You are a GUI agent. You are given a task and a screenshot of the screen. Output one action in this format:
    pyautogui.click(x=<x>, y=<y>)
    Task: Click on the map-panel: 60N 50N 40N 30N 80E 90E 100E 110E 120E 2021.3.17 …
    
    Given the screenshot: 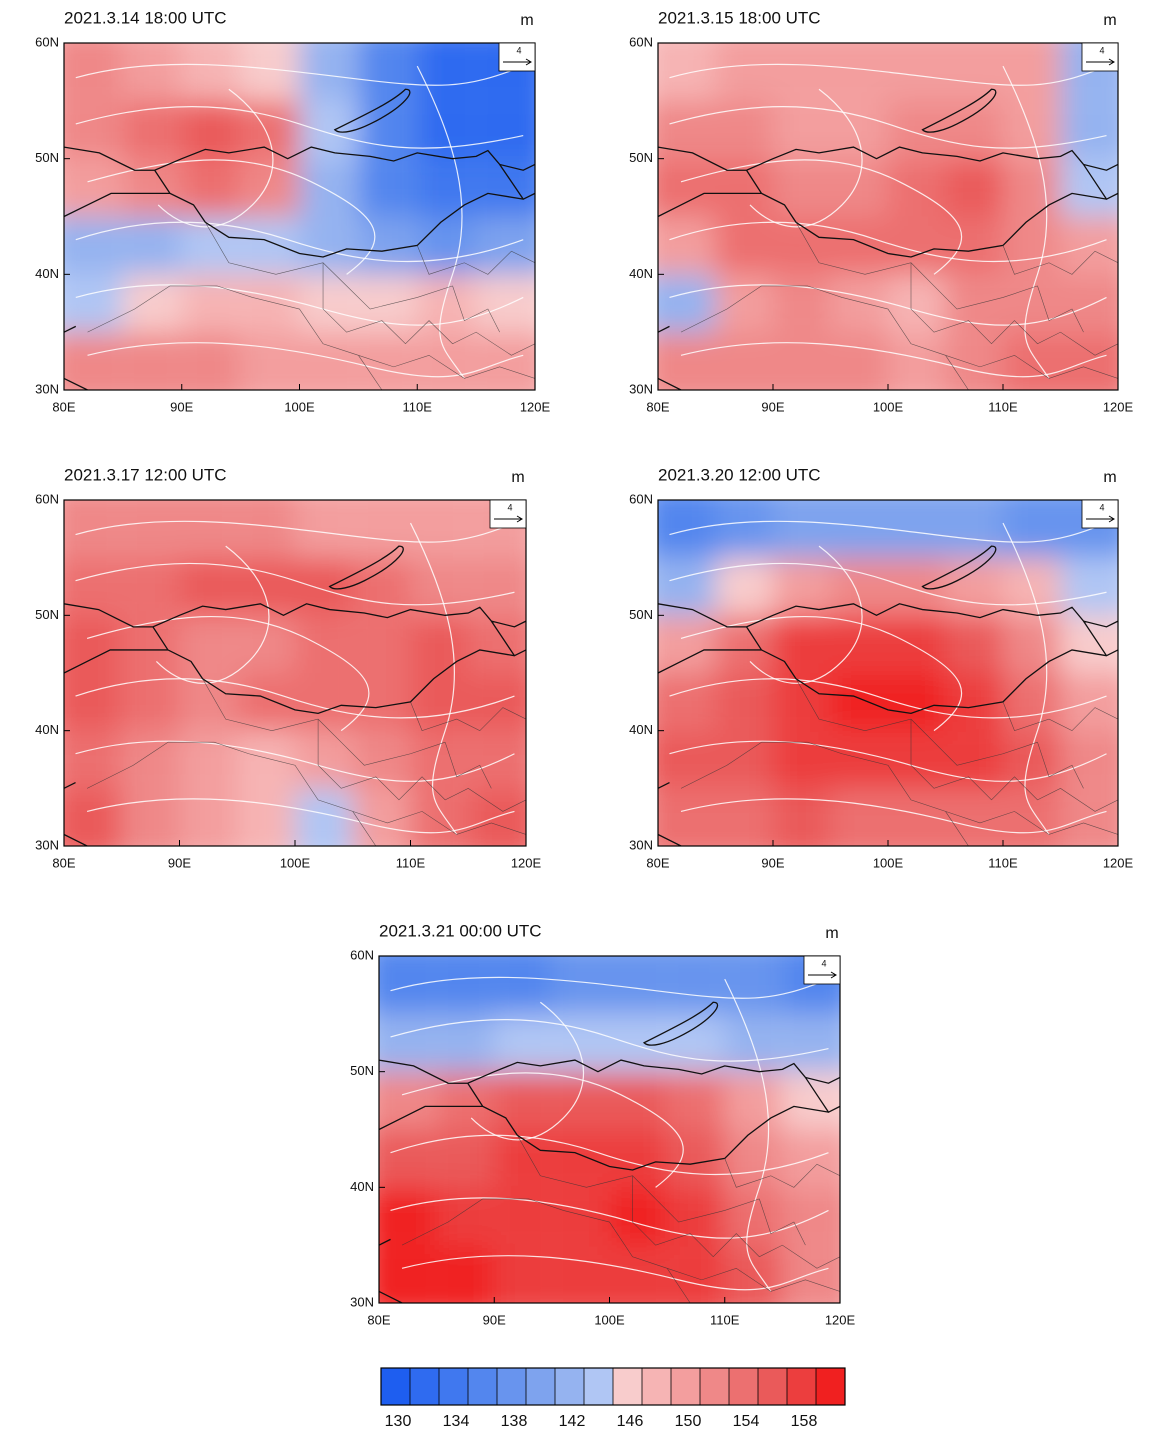 What is the action you would take?
    pyautogui.click(x=288, y=667)
    